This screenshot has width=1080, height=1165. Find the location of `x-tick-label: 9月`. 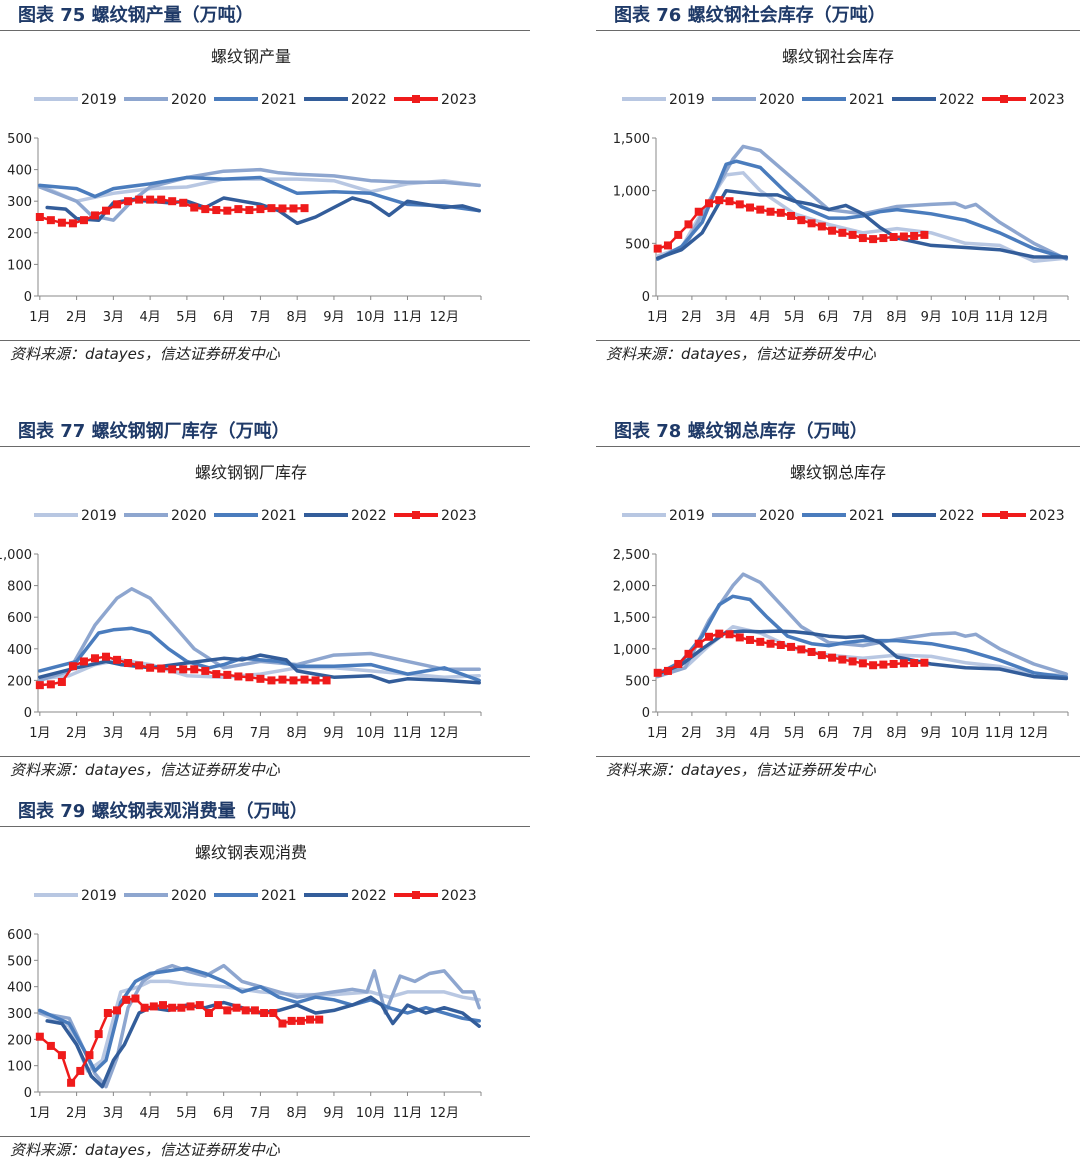

x-tick-label: 9月 is located at coordinates (333, 317).